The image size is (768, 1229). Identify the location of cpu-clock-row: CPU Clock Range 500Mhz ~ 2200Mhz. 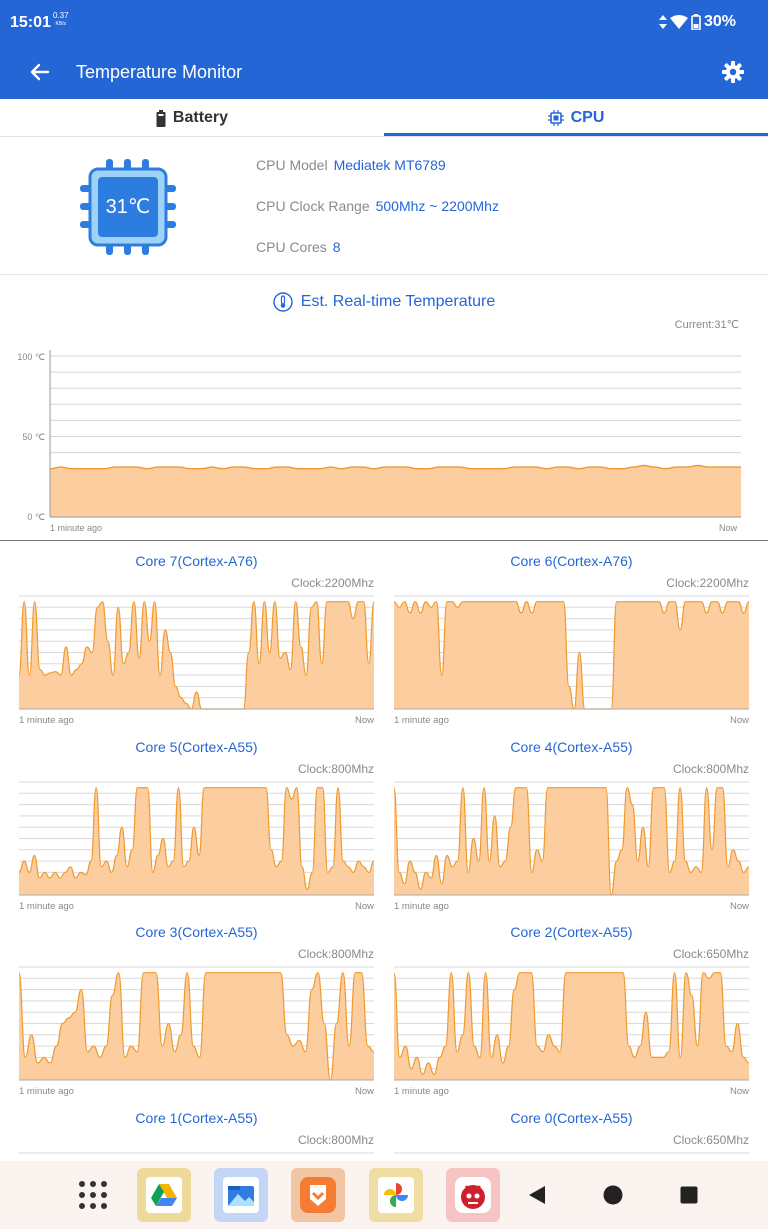
(377, 206).